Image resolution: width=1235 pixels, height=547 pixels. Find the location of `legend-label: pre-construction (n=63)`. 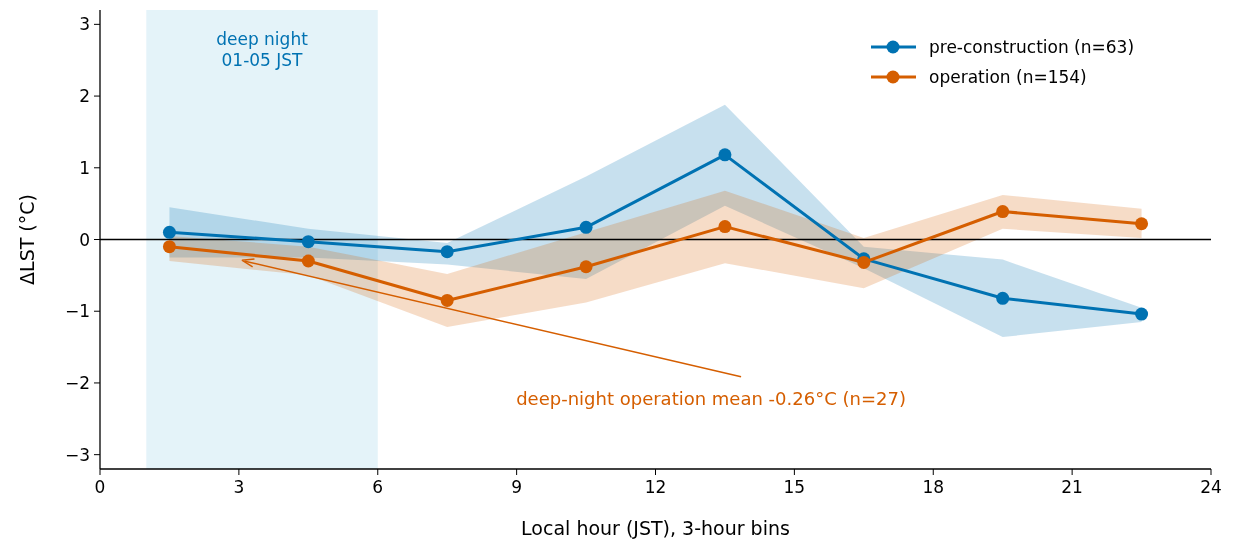

legend-label: pre-construction (n=63) is located at coordinates (1032, 47).